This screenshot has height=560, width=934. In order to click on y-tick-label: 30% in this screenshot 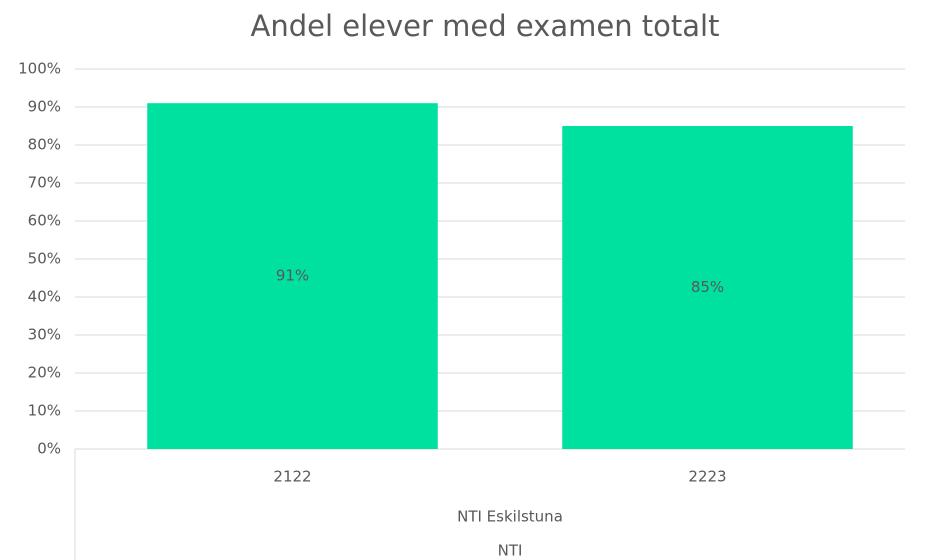, I will do `click(44, 335)`.